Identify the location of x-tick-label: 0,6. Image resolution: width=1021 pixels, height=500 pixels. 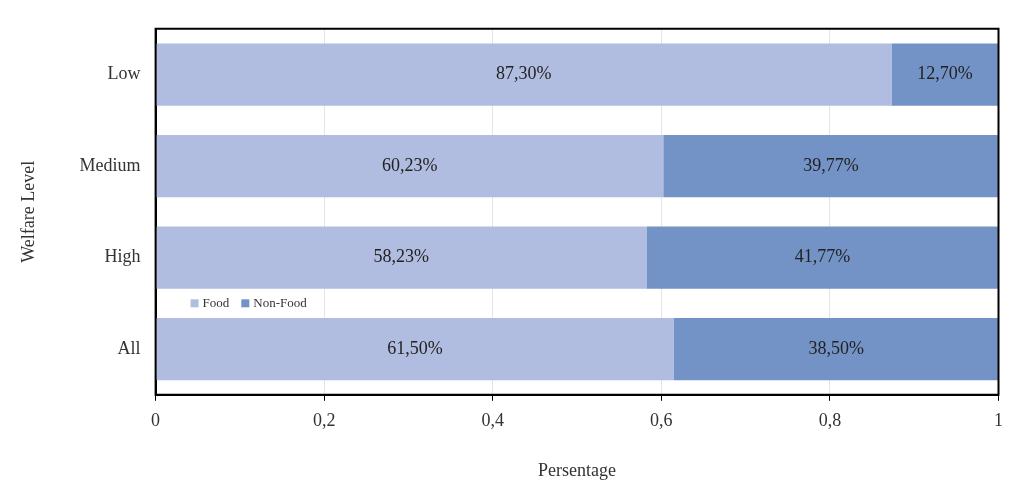
(661, 420).